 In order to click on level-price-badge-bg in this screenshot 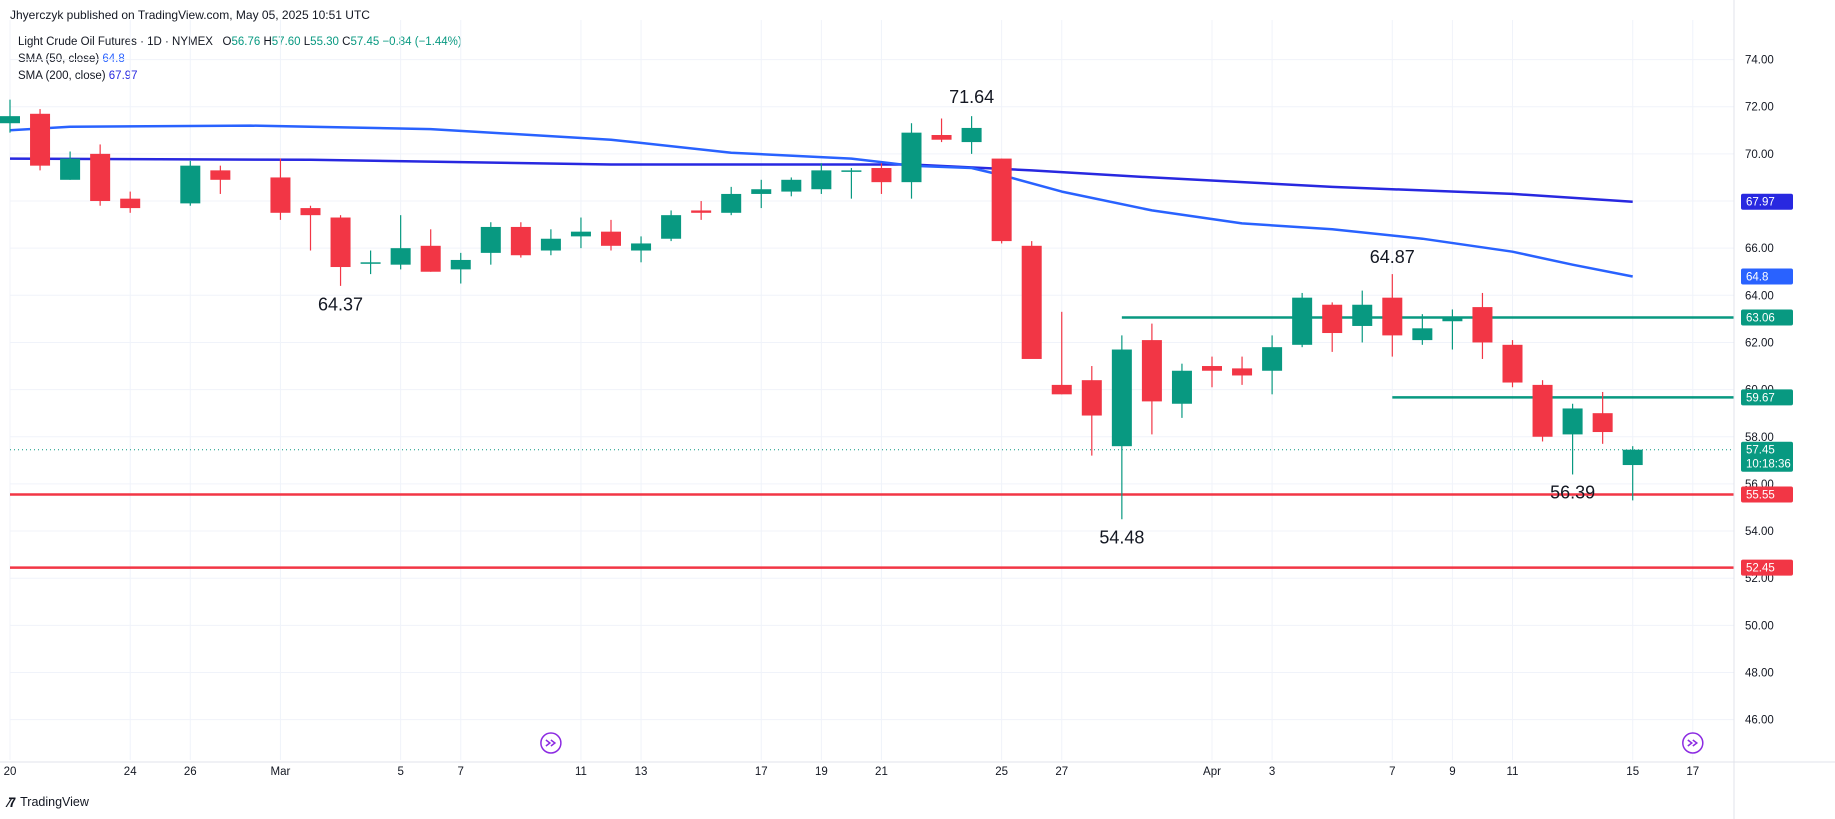, I will do `click(1767, 494)`.